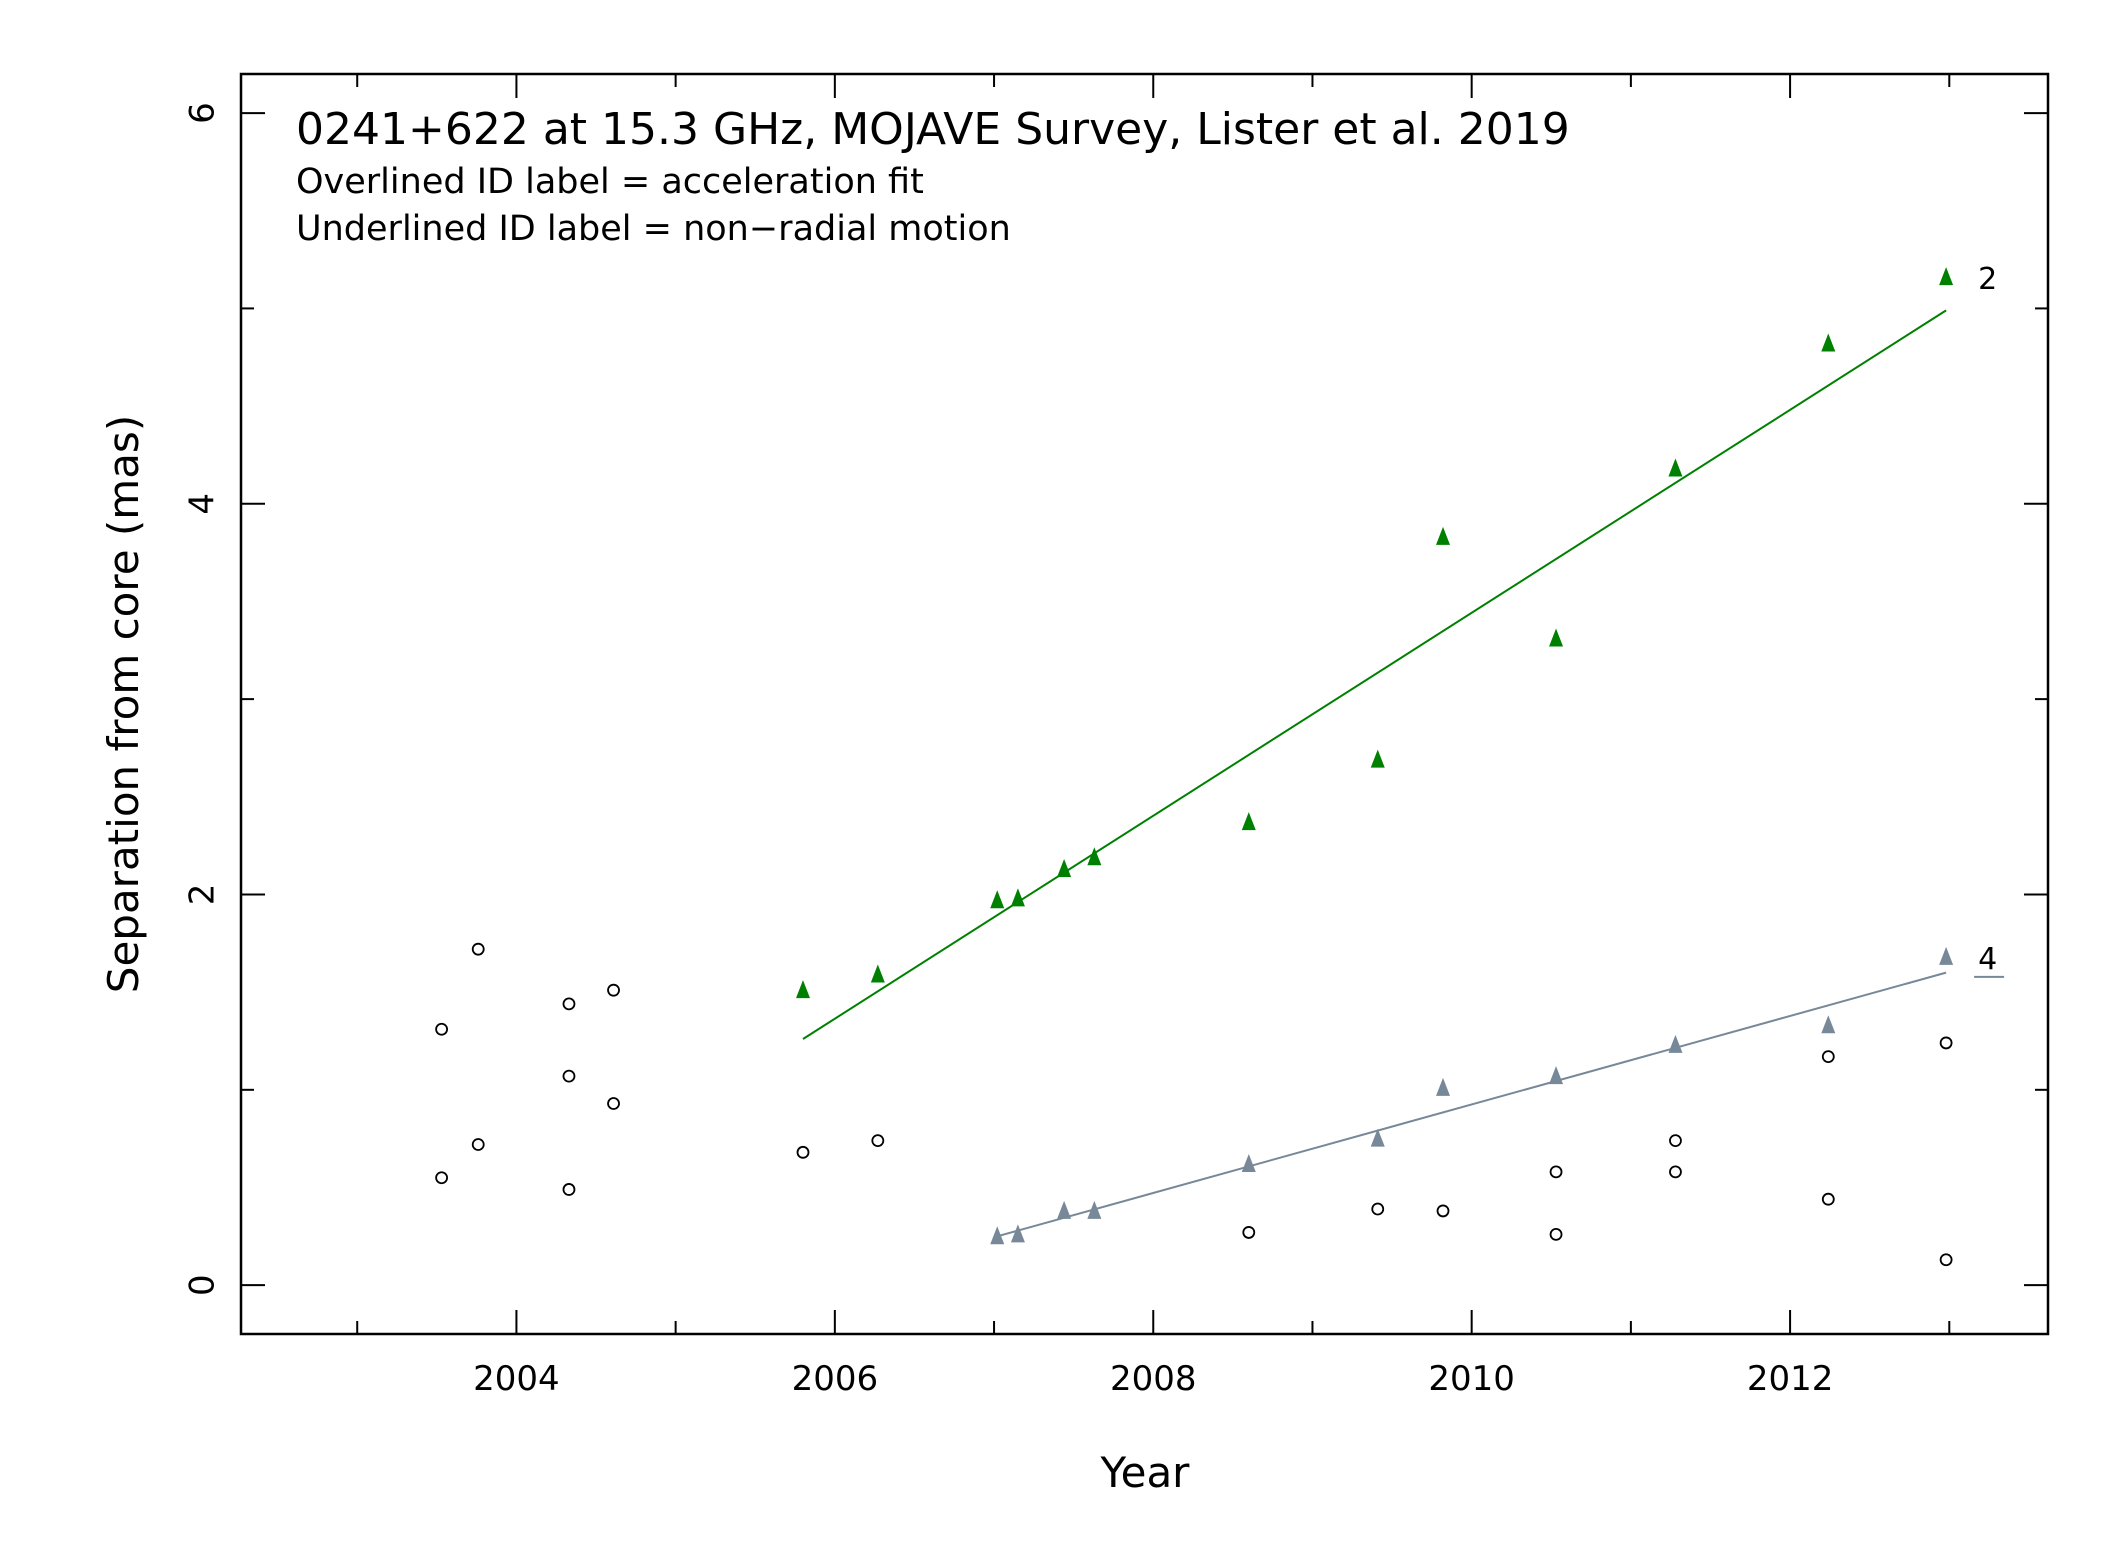 Image resolution: width=2127 pixels, height=1546 pixels. What do you see at coordinates (1153, 1379) in the screenshot?
I see `x-tick-label: 2008` at bounding box center [1153, 1379].